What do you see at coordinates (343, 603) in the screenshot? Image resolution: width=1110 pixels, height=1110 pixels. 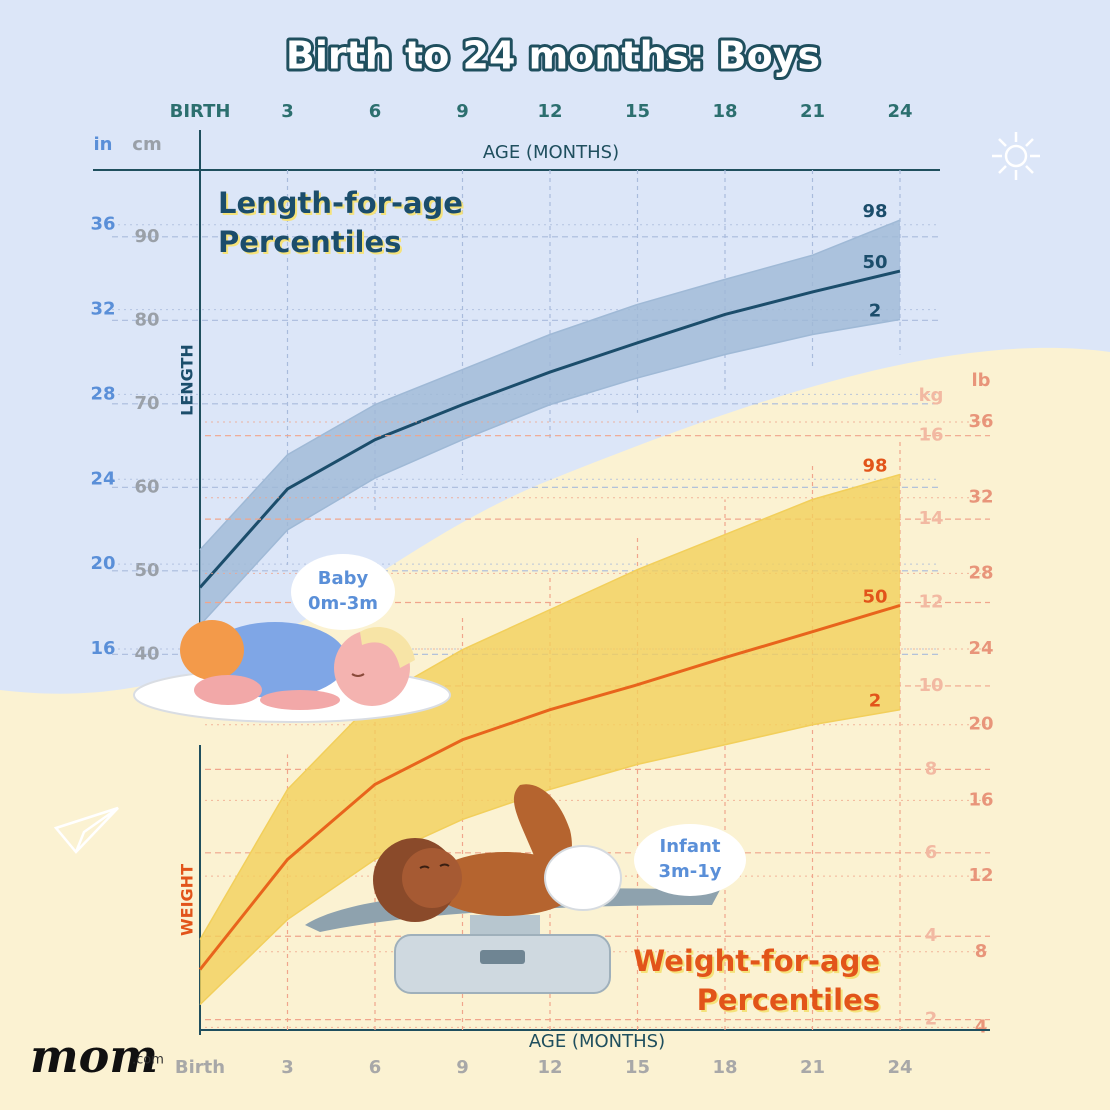 I see `bubble-text: 0m-3m` at bounding box center [343, 603].